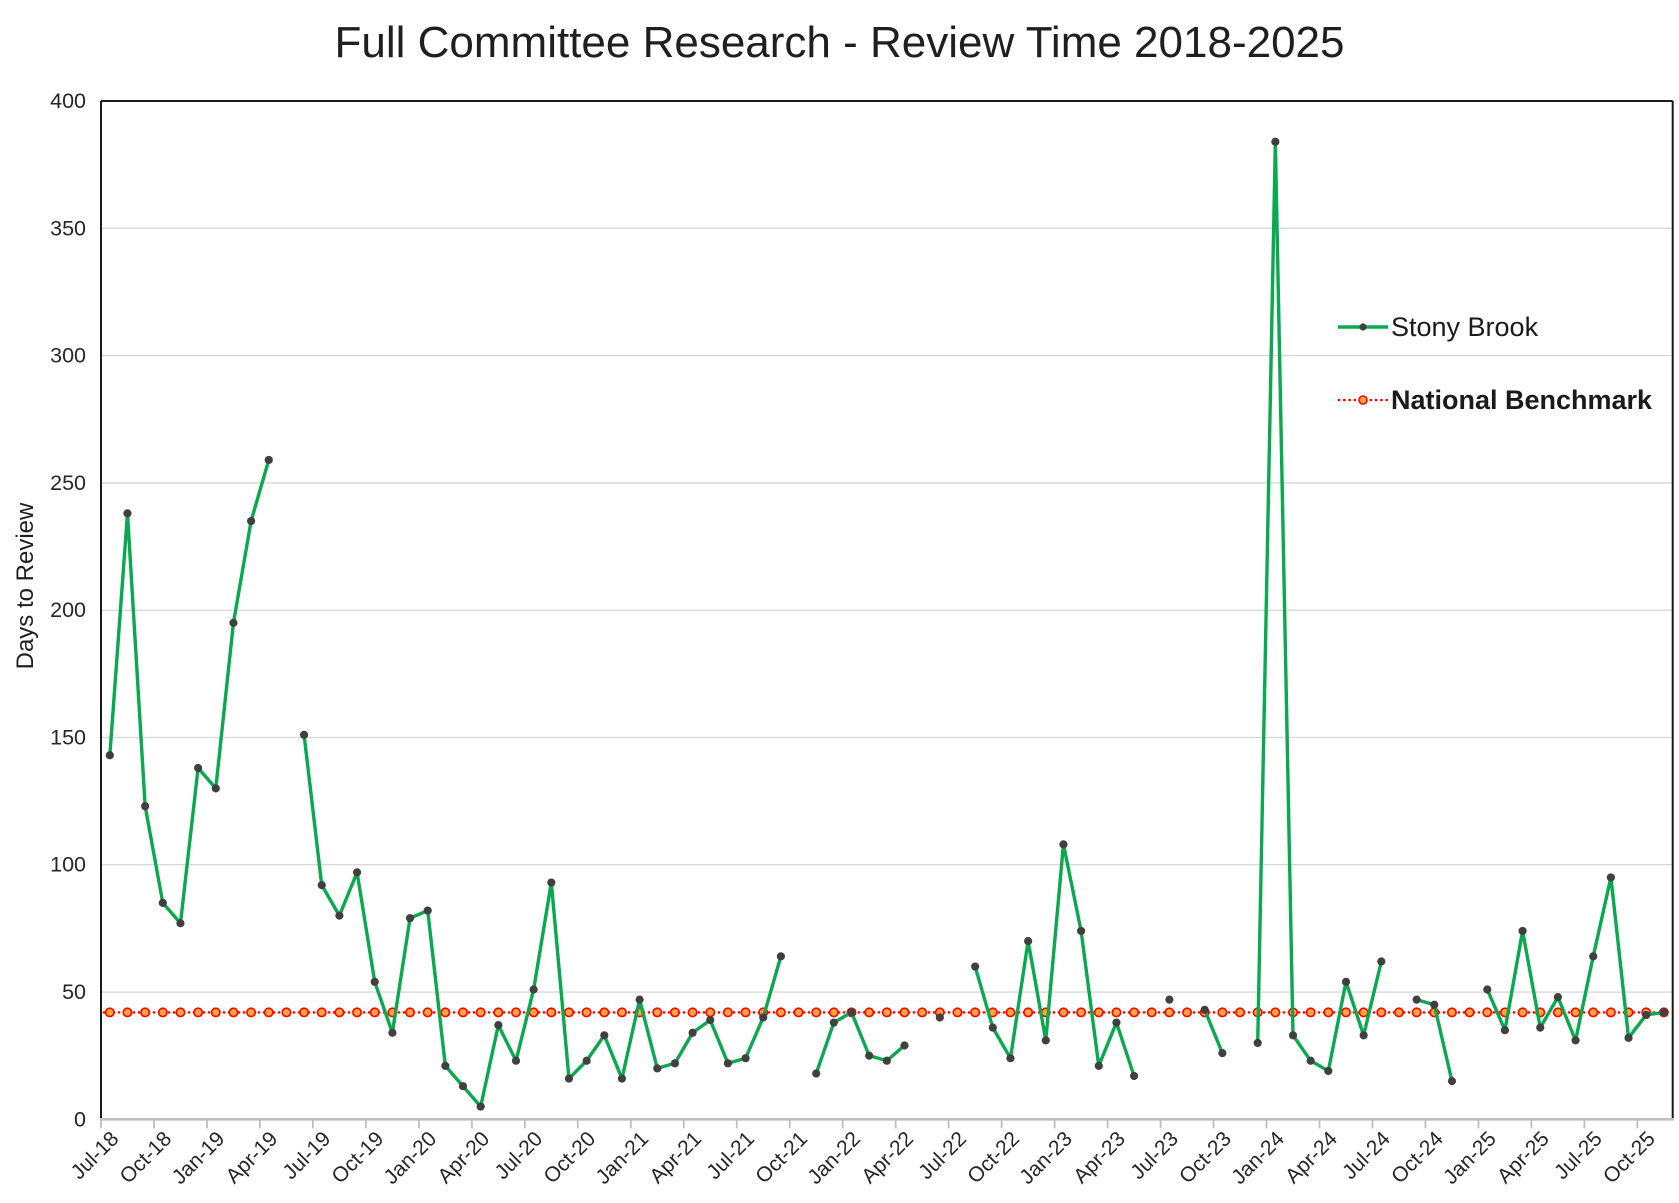 Image resolution: width=1679 pixels, height=1203 pixels. Describe the element at coordinates (942, 1155) in the screenshot. I see `svg-text: Jul-22` at that location.